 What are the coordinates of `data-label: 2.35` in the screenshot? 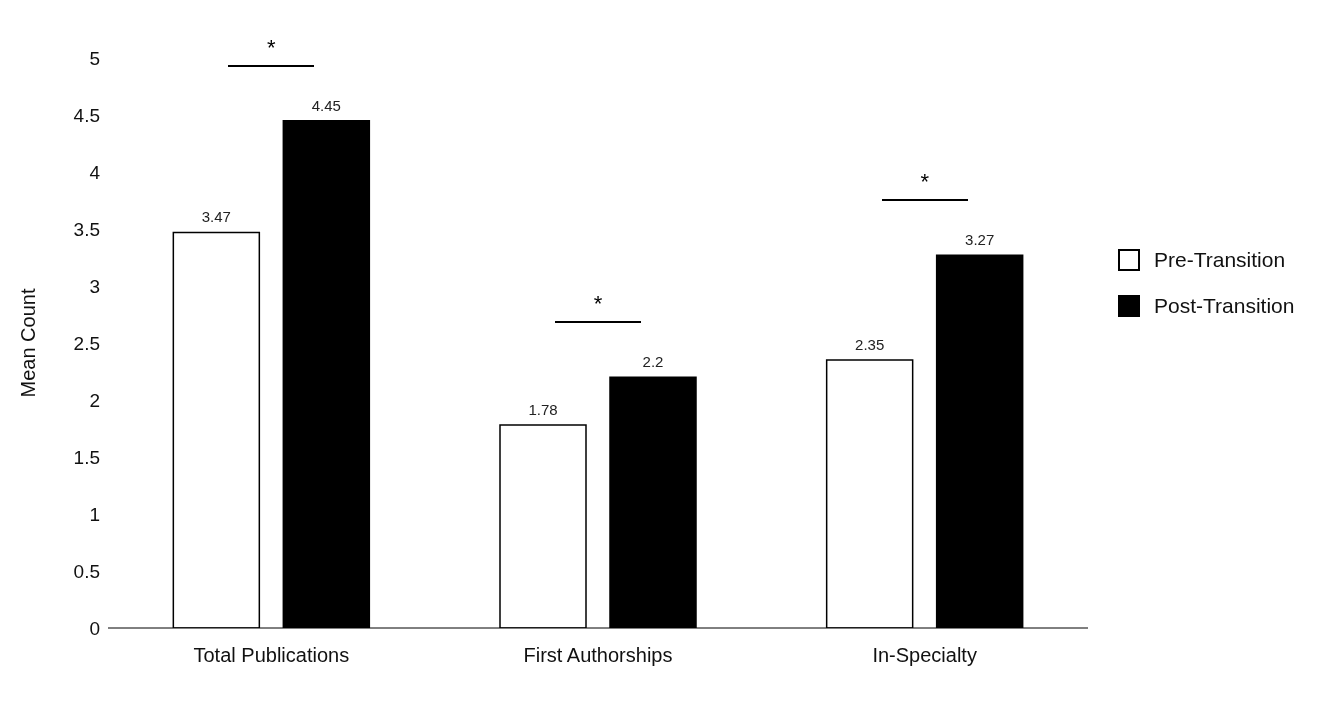 It's located at (870, 345).